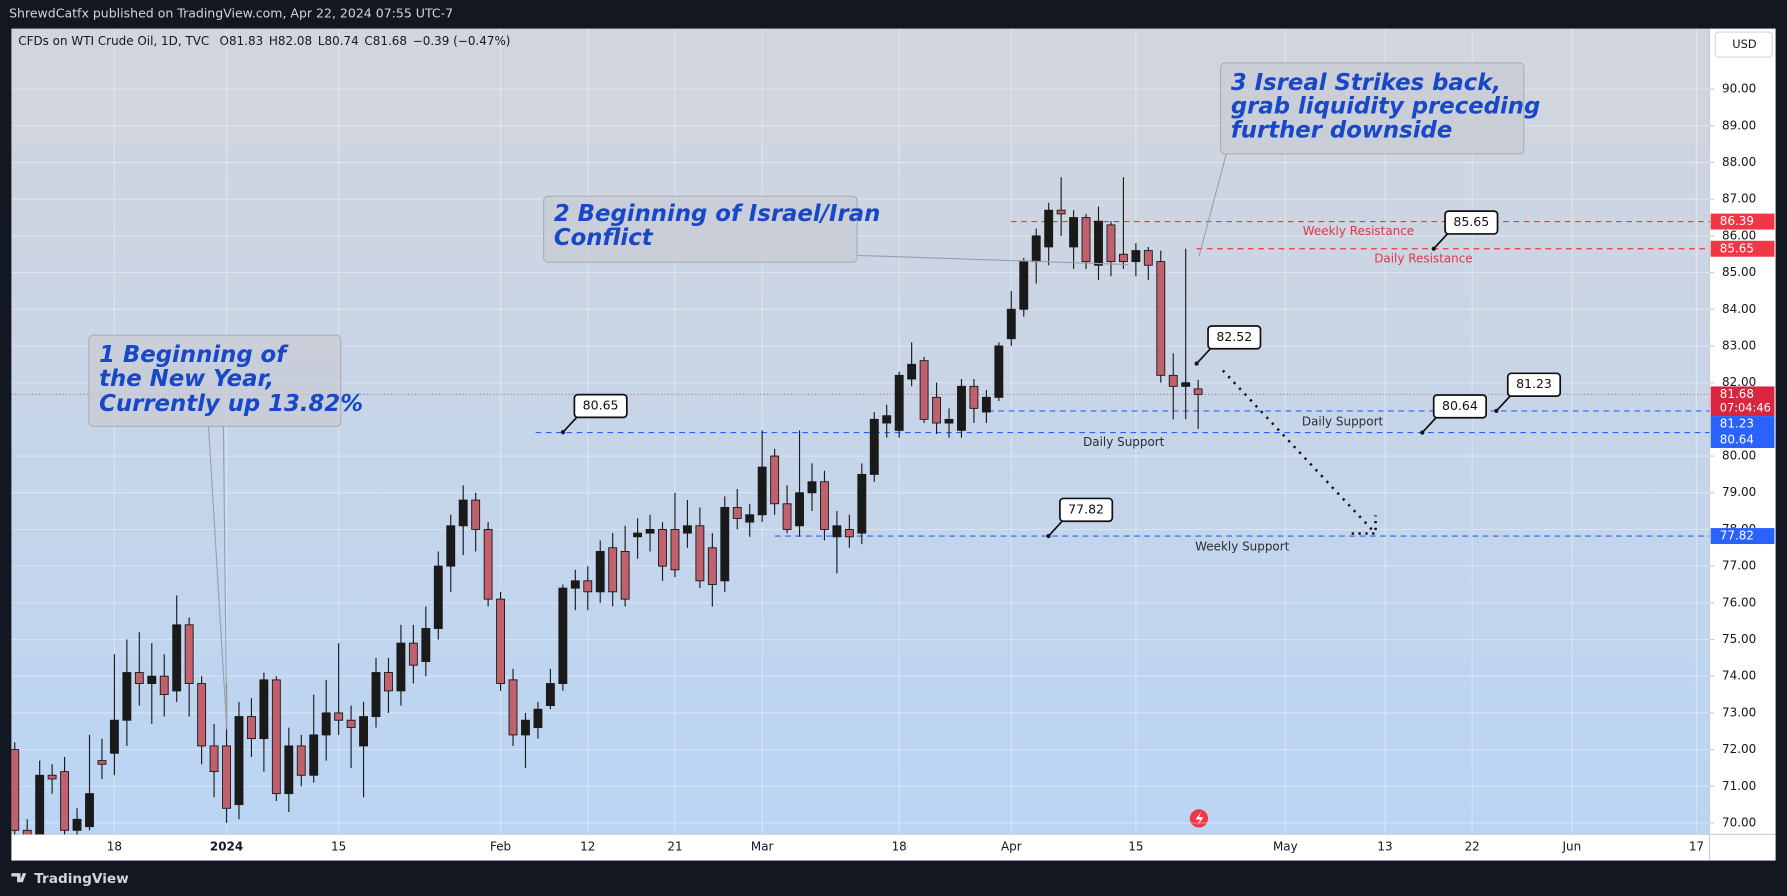 This screenshot has width=1787, height=896. I want to click on x-tick-label: 18, so click(114, 846).